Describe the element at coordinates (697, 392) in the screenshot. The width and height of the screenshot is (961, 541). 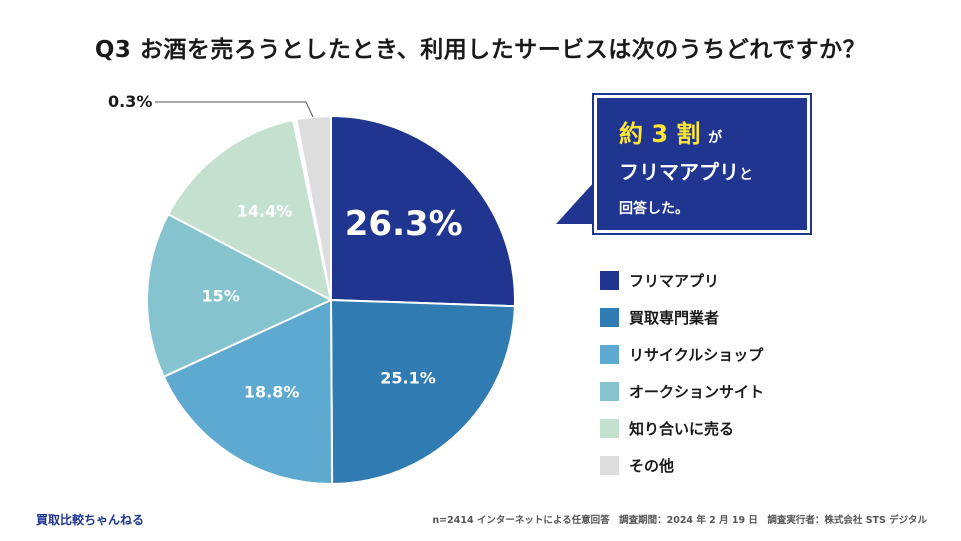
I see `legend-label: オークションサイト` at that location.